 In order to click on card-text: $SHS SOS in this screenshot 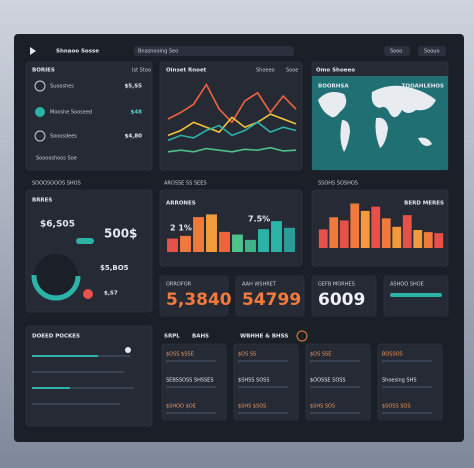, I will do `click(322, 407)`.